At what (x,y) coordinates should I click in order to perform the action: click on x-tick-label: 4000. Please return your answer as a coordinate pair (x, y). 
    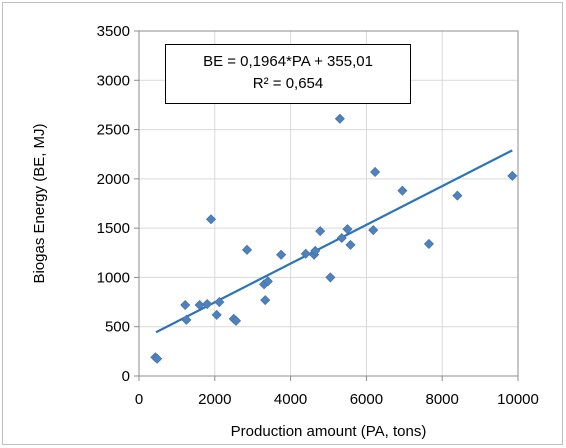
    Looking at the image, I should click on (290, 399).